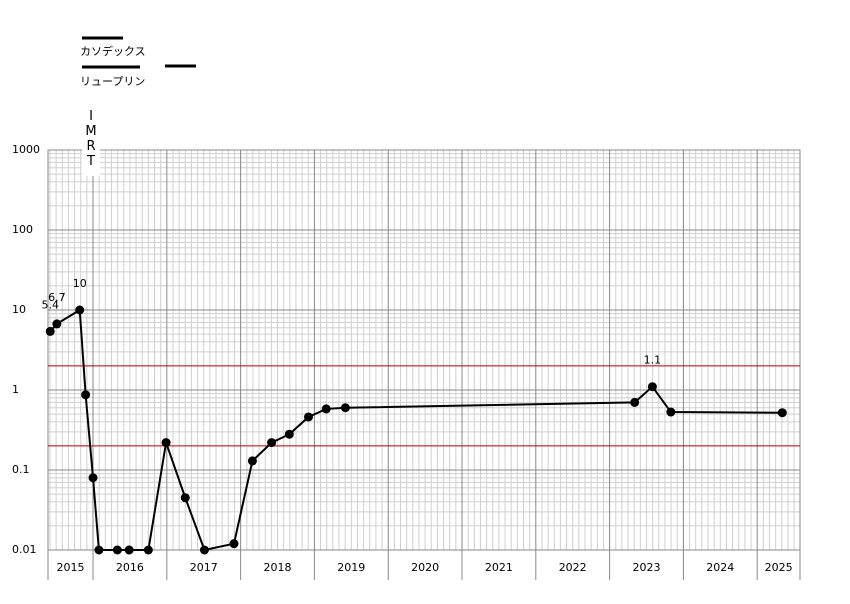  I want to click on data-label: 5.4, so click(50, 304).